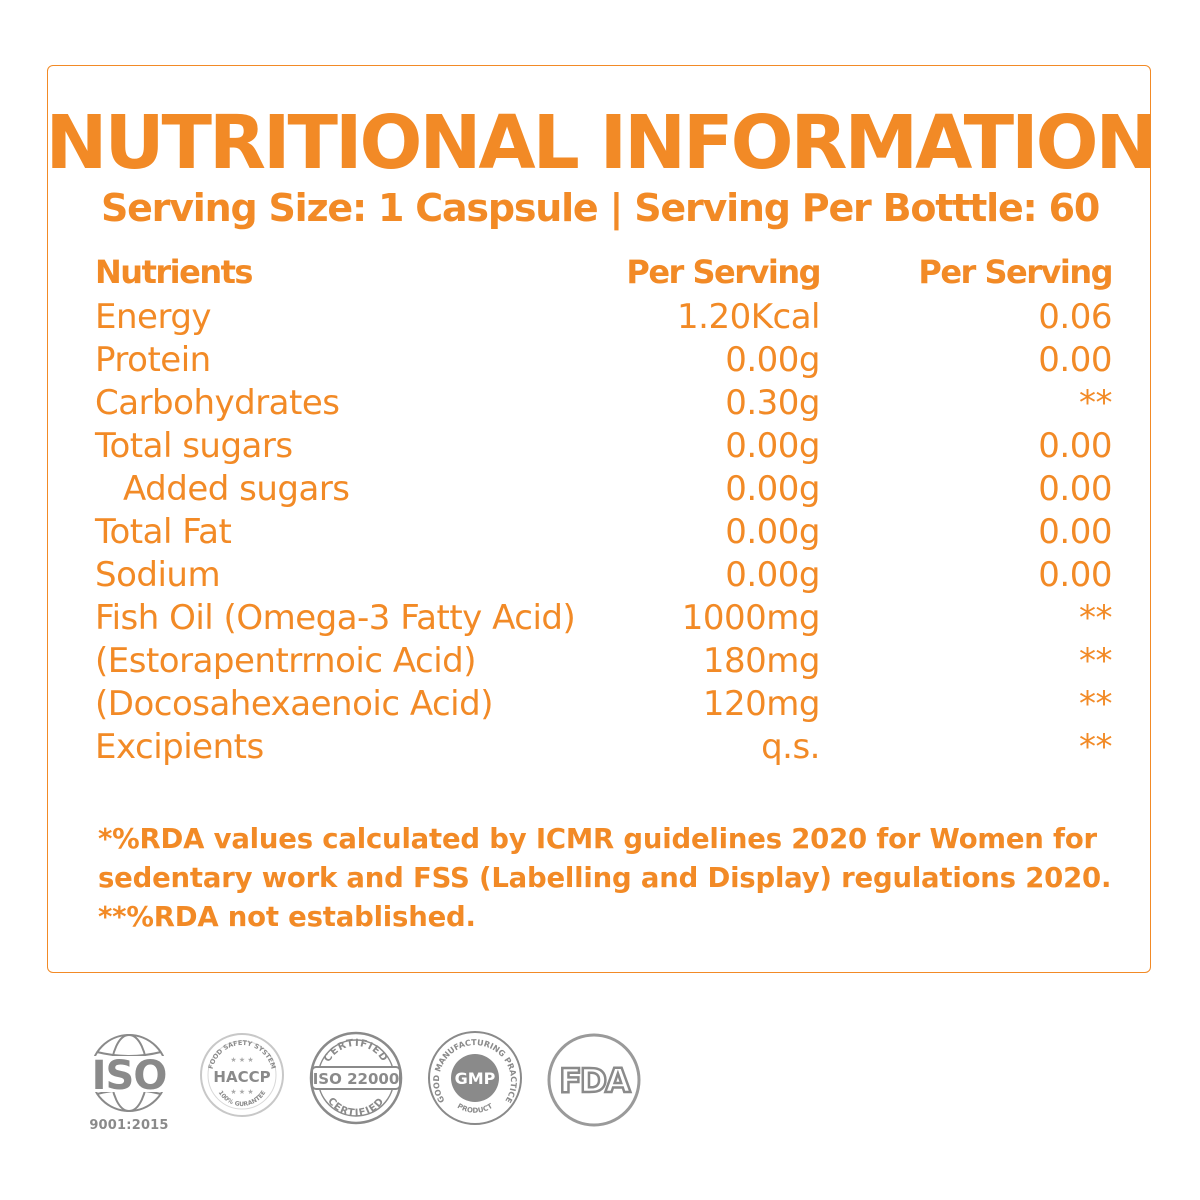  Describe the element at coordinates (604, 618) in the screenshot. I see `table-row: Fish Oil (Omega-3 Fatty Acid) 1000mg **` at that location.